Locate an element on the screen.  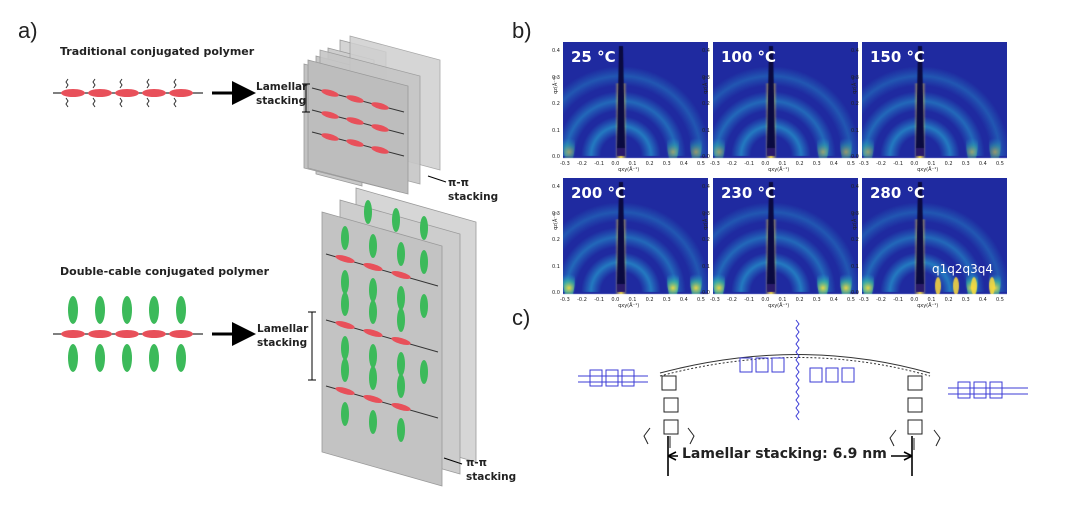
lamellar-dimension-label: Lamellar stacking: 6.9 nm is located at coordinates (784, 454).